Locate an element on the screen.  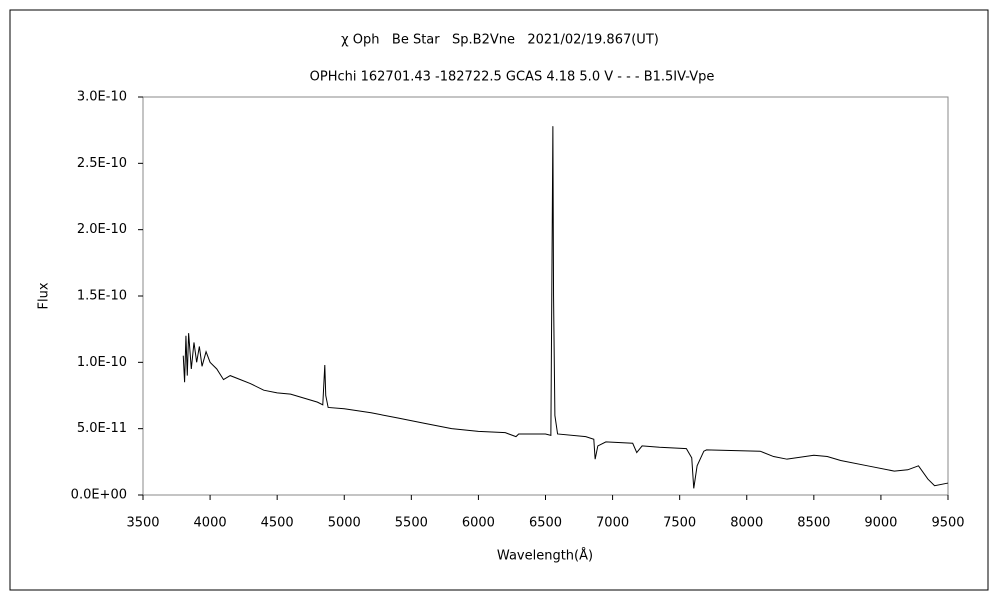
x-tick-label: 3500 is located at coordinates (142, 523).